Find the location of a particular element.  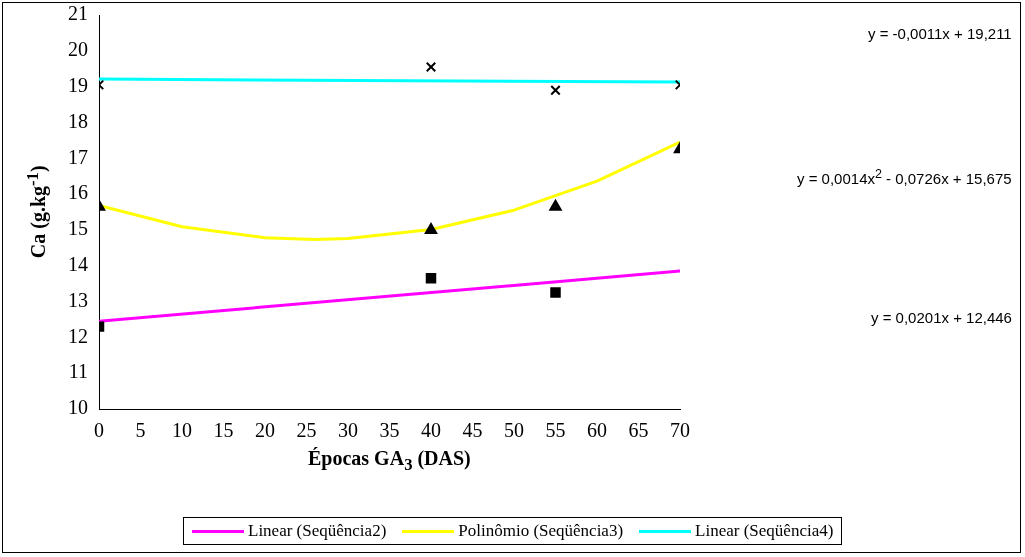

x-tick-label: 0 is located at coordinates (99, 430).